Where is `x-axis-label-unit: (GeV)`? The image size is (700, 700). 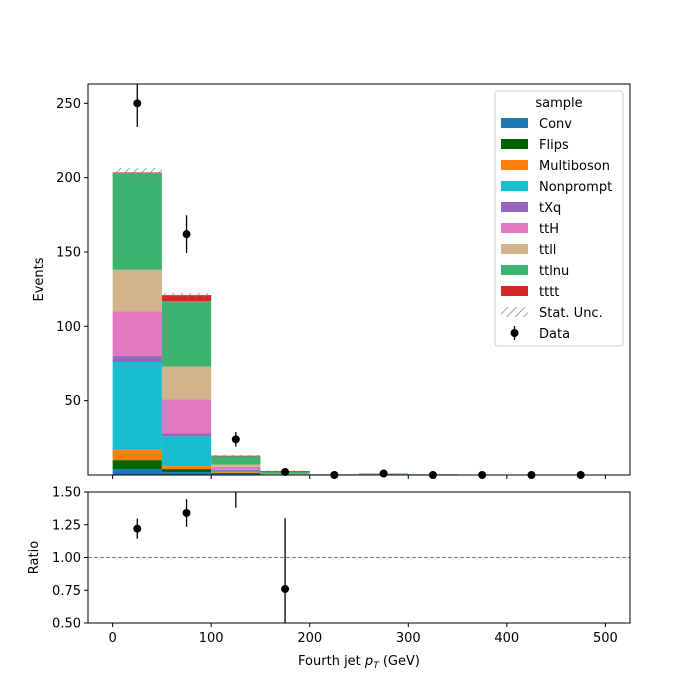 x-axis-label-unit: (GeV) is located at coordinates (399, 661).